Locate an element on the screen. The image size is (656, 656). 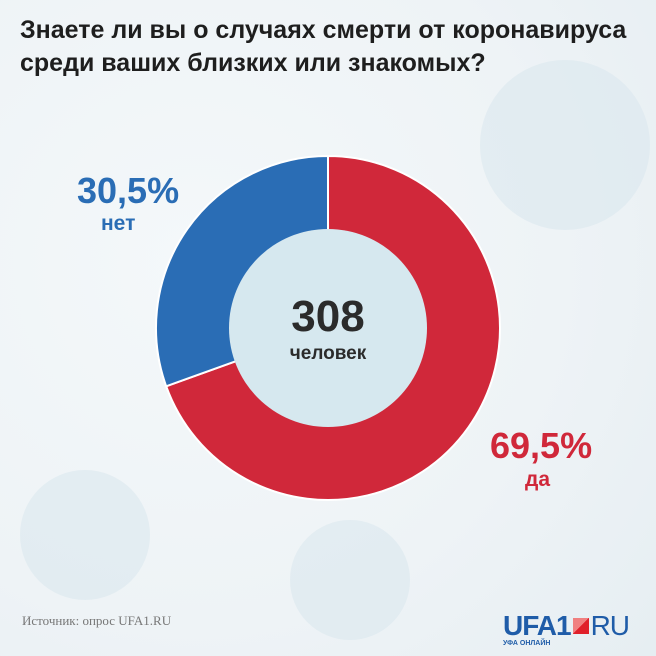
center-label: человек is located at coordinates (328, 353).